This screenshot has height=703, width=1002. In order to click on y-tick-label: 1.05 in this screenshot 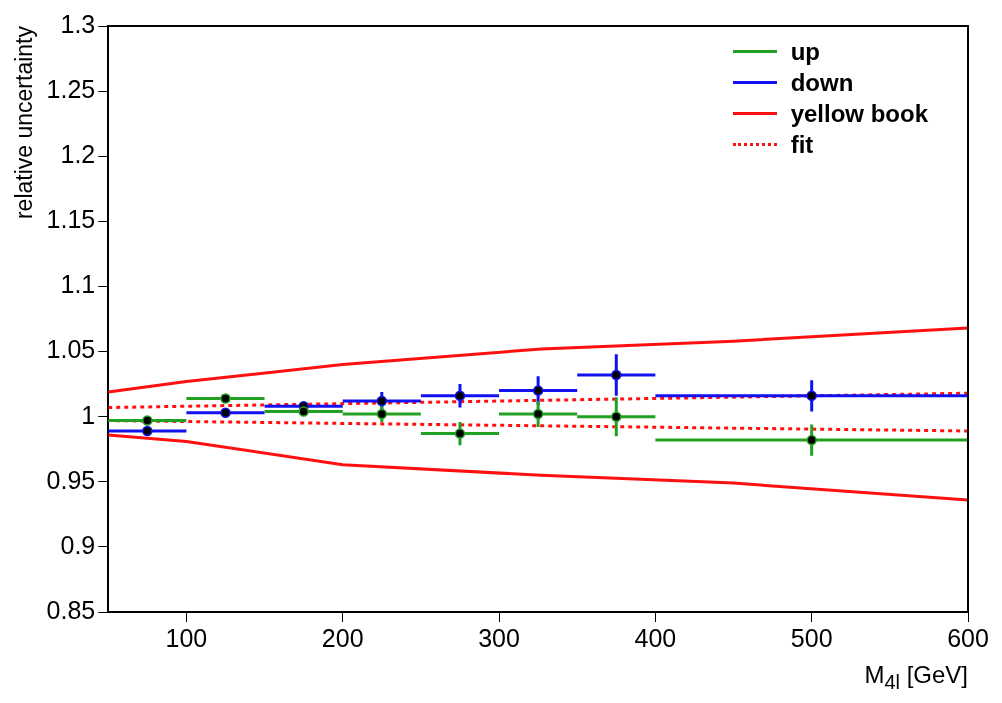, I will do `click(71, 349)`.